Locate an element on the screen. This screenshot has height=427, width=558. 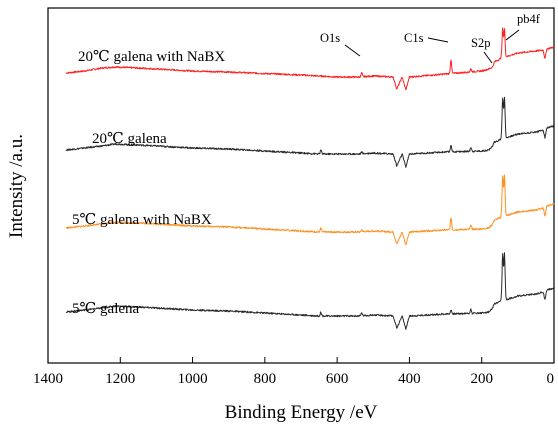
x-tick-label: 600 is located at coordinates (337, 379).